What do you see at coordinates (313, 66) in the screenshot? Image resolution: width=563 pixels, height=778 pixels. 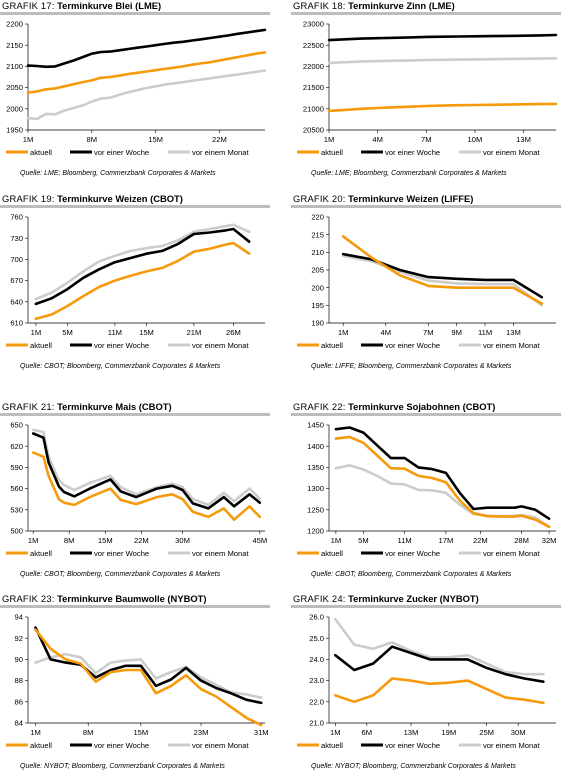 I see `y-tick-label: 22000` at bounding box center [313, 66].